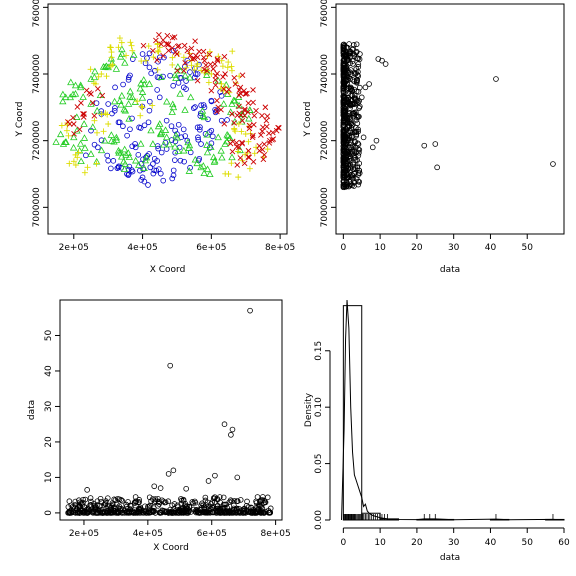 Image resolution: width=576 pixels, height=576 pixels. Describe the element at coordinates (343, 543) in the screenshot. I see `x-tick-label: 0` at that location.